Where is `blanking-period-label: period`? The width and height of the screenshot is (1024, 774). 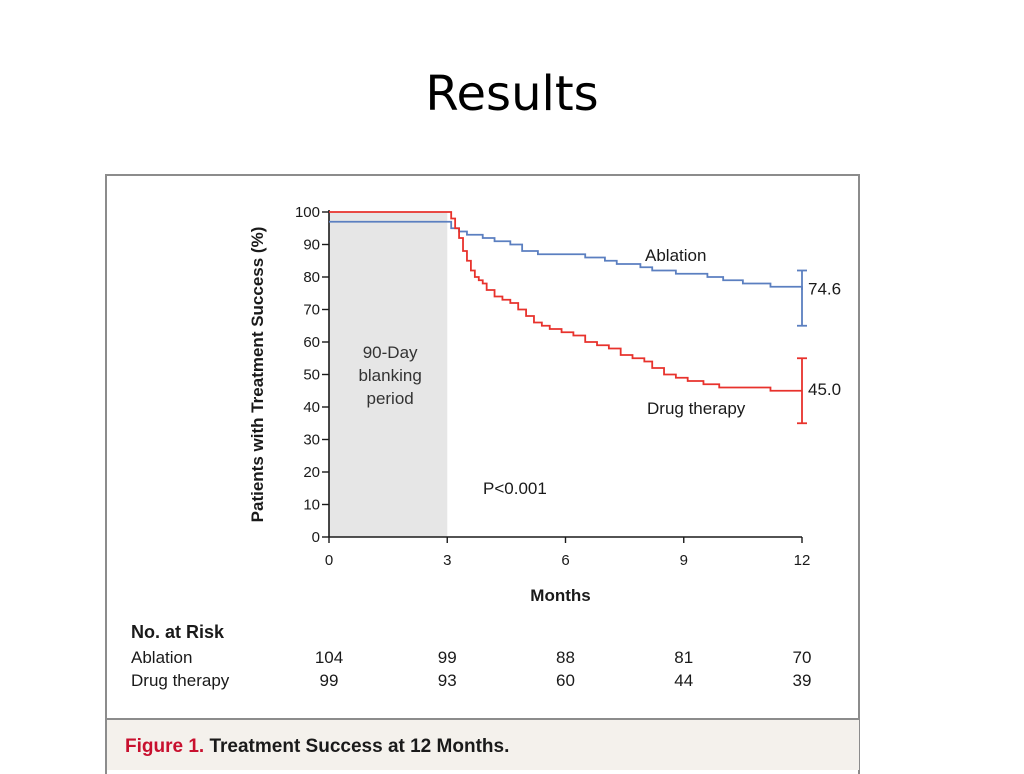
blanking-period-label: period is located at coordinates (389, 398).